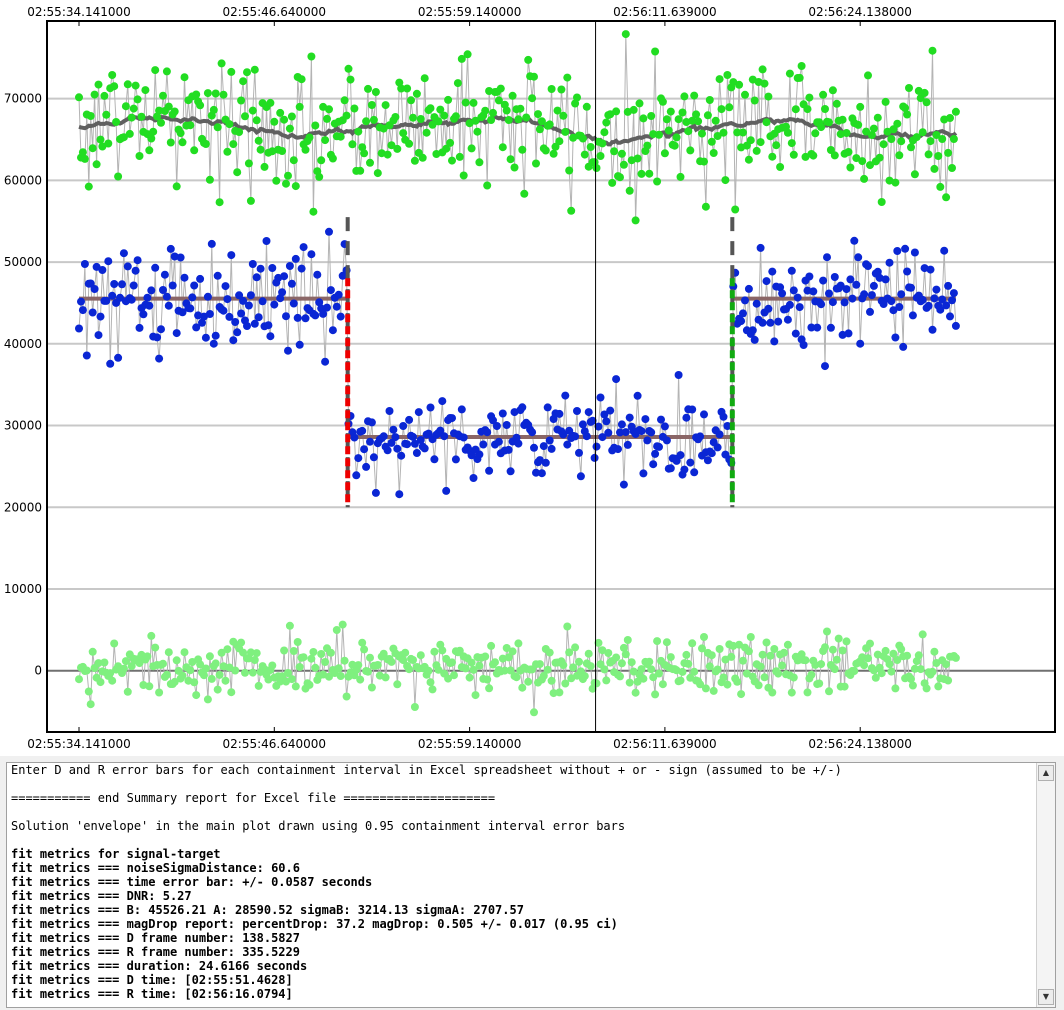  Describe the element at coordinates (23, 180) in the screenshot. I see `y-tick-label: 60000` at that location.